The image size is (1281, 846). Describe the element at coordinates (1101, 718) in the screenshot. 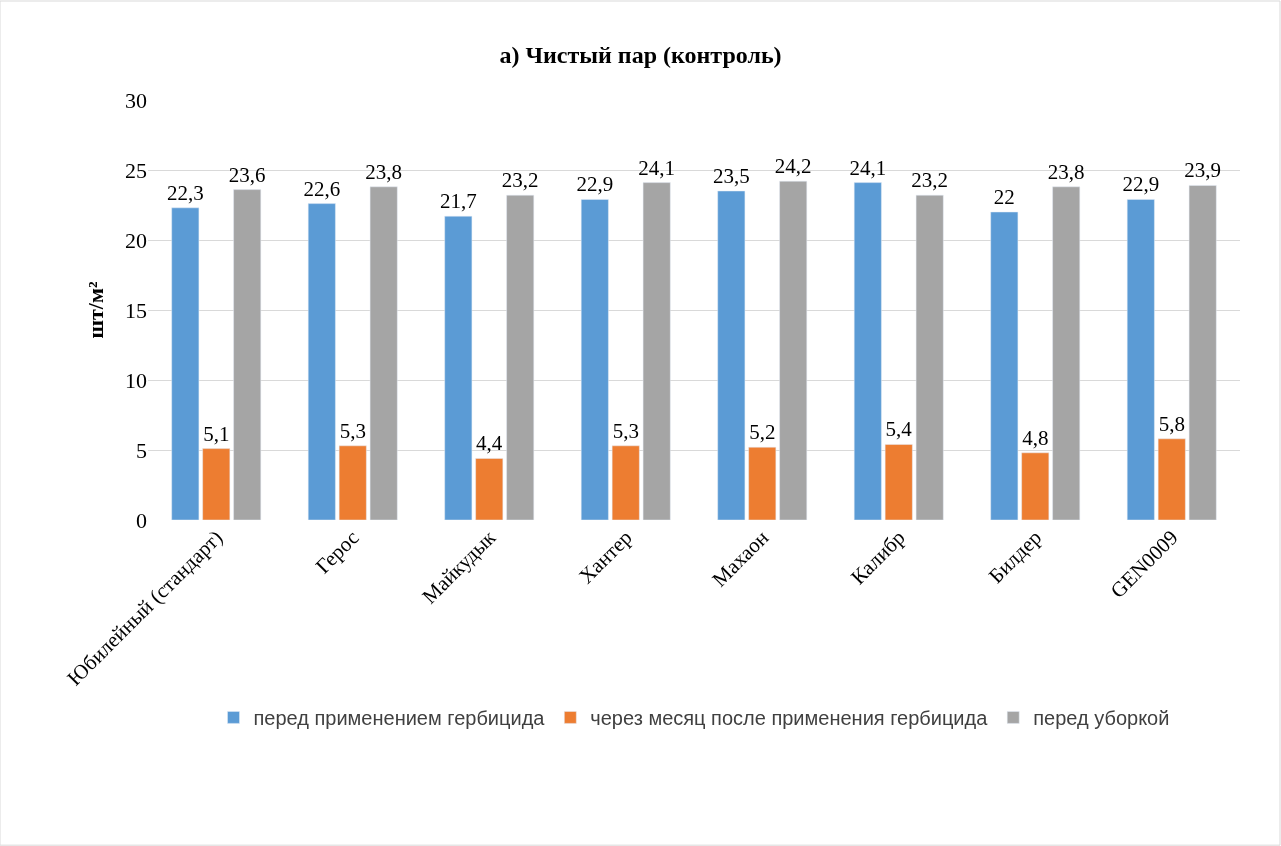

I see `legend-label: перед уборкой` at that location.